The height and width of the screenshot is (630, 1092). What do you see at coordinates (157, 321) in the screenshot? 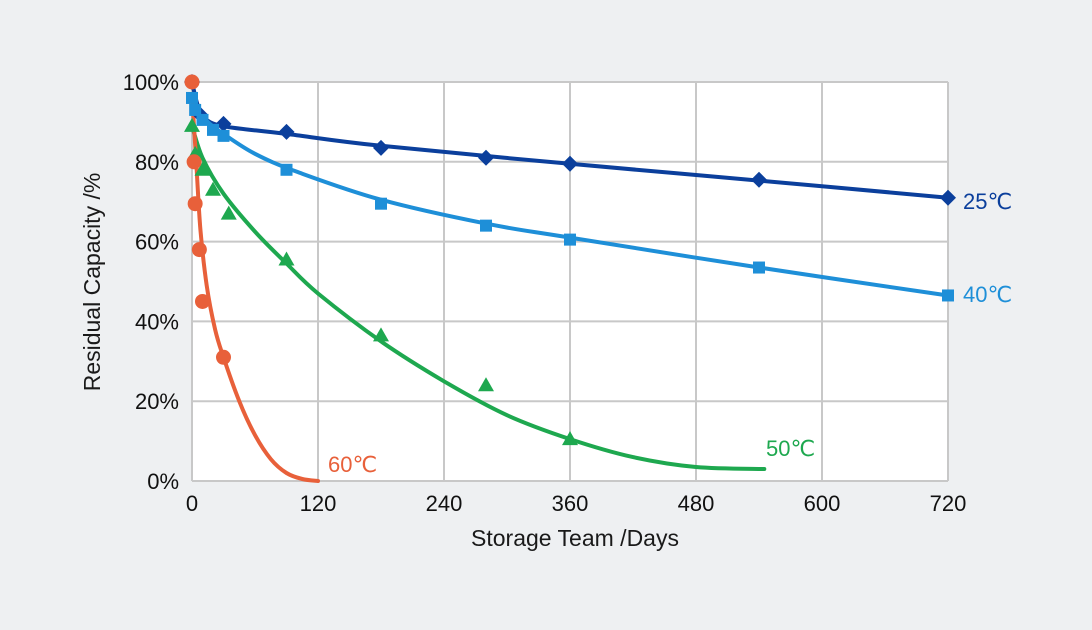
I see `y-tick-label: 40%` at bounding box center [157, 321].